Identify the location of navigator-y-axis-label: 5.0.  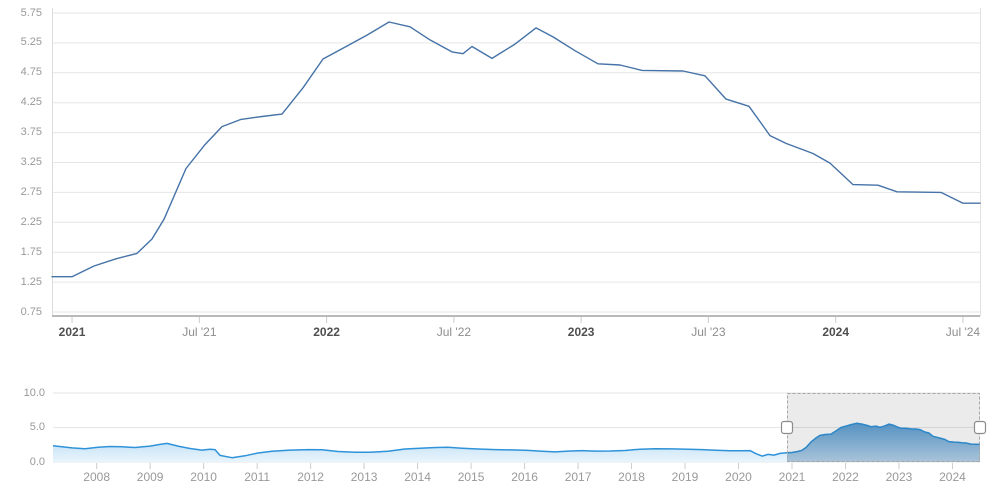
(37, 427).